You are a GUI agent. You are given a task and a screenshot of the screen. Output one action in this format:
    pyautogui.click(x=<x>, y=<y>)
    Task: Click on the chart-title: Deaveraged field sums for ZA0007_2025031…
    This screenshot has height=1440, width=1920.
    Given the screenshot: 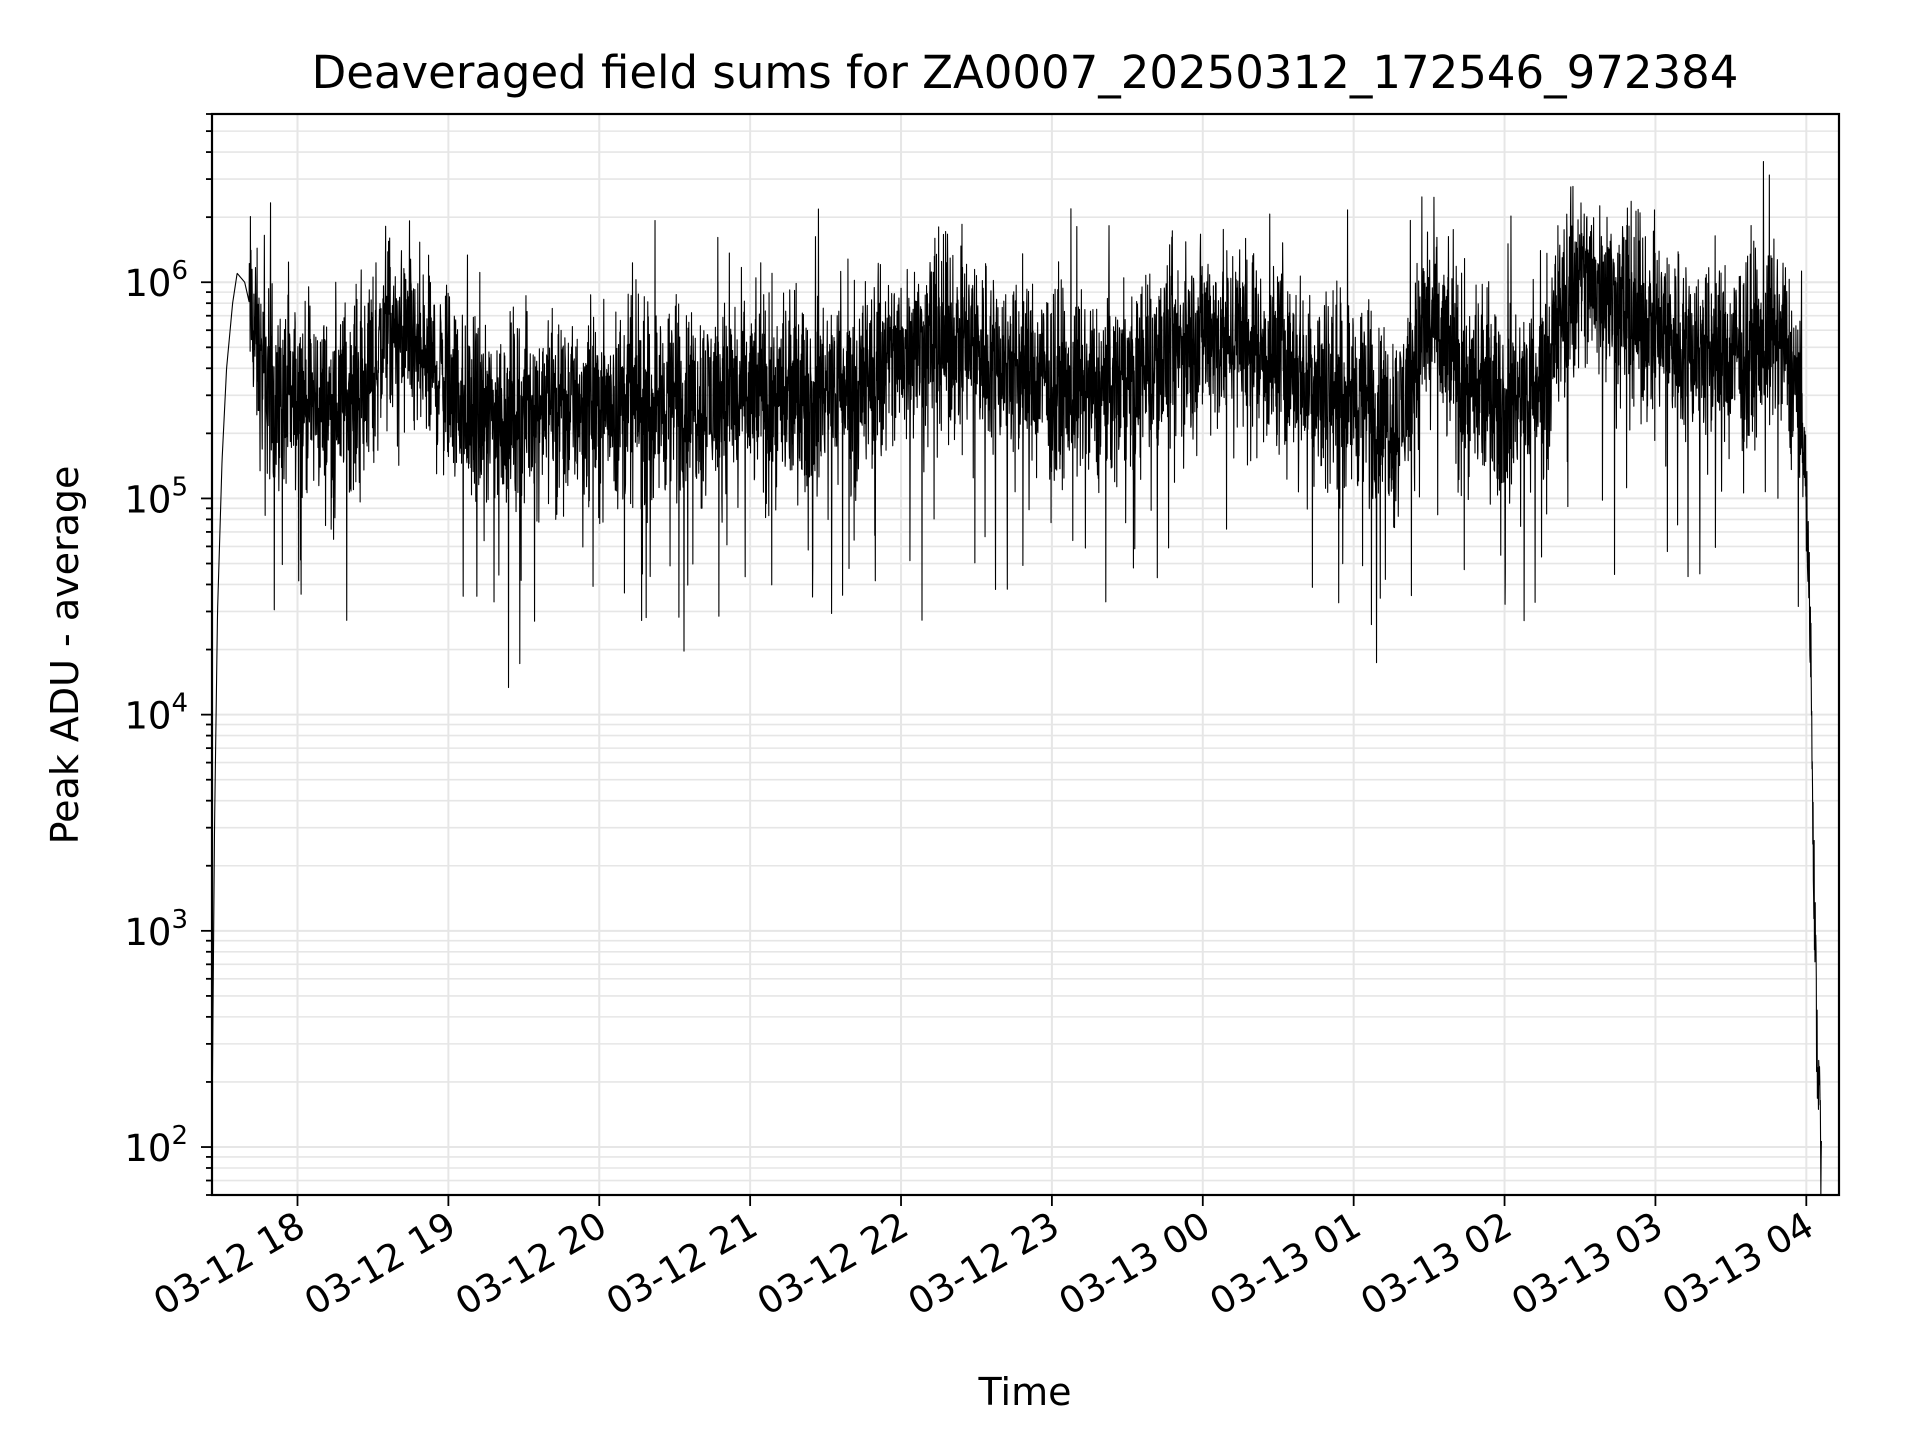 What is the action you would take?
    pyautogui.click(x=1025, y=72)
    